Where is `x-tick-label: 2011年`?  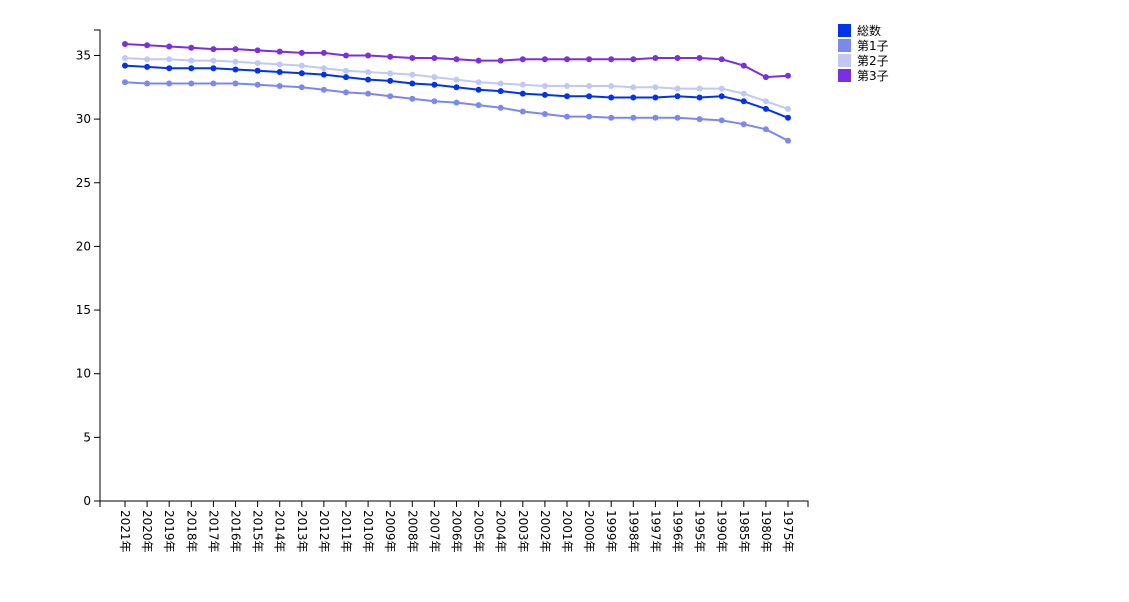 x-tick-label: 2011年 is located at coordinates (346, 531).